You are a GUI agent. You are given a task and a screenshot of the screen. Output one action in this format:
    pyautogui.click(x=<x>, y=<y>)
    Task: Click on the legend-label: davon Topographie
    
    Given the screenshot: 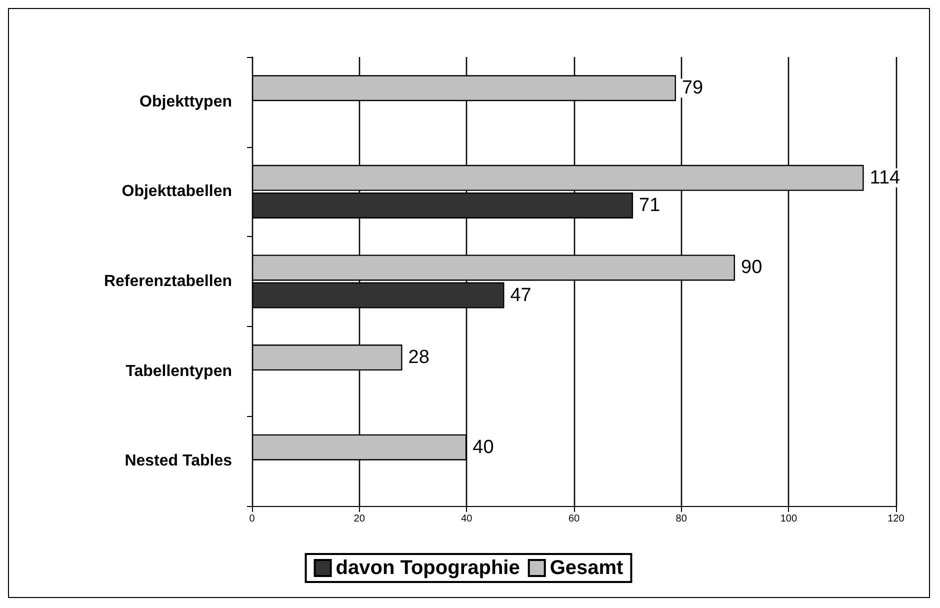 What is the action you would take?
    pyautogui.click(x=428, y=568)
    